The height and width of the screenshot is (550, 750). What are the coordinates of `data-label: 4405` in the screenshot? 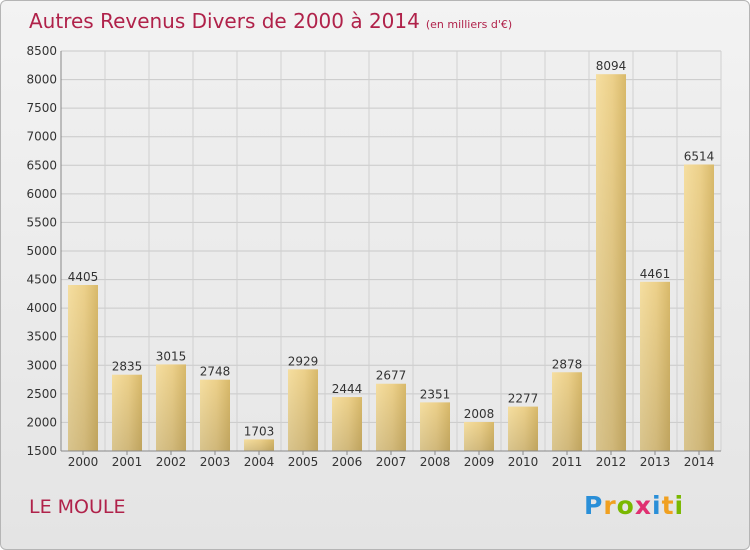 It's located at (83, 277).